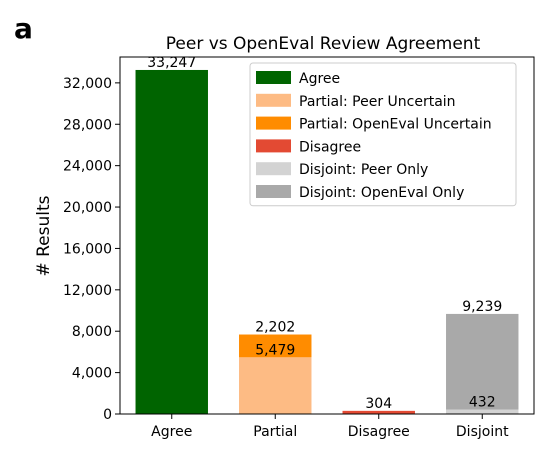 This screenshot has width=546, height=451. What do you see at coordinates (87, 84) in the screenshot?
I see `y-tick-label: 32,000` at bounding box center [87, 84].